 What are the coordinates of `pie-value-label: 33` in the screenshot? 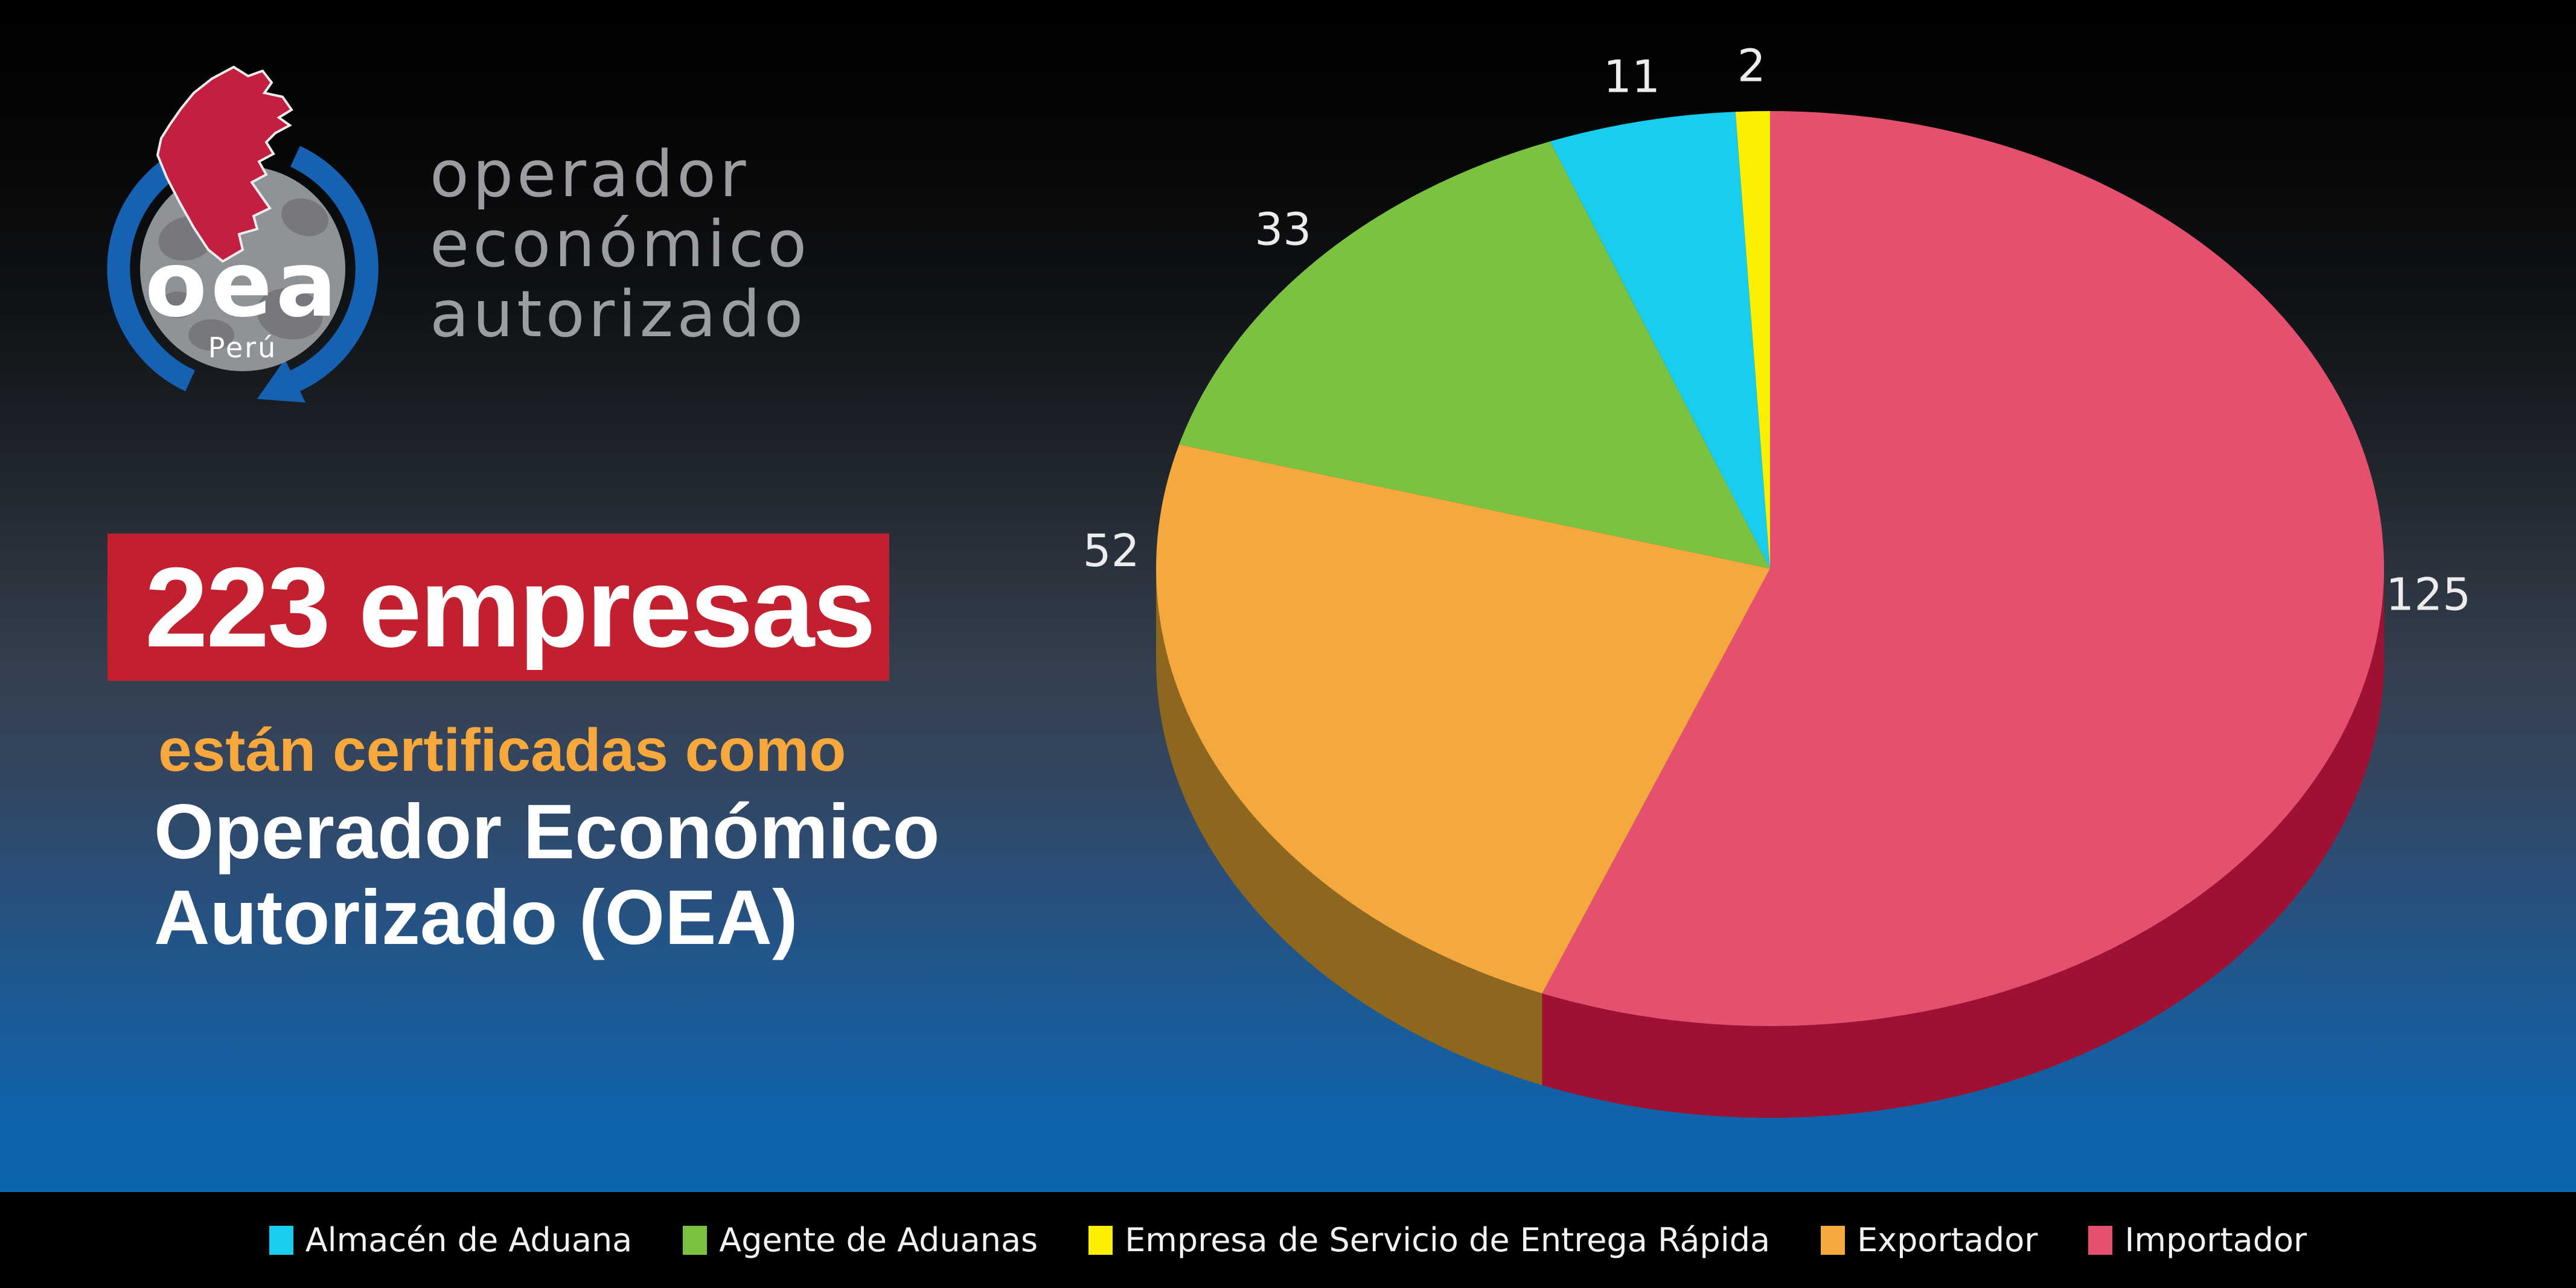 It's located at (1283, 230).